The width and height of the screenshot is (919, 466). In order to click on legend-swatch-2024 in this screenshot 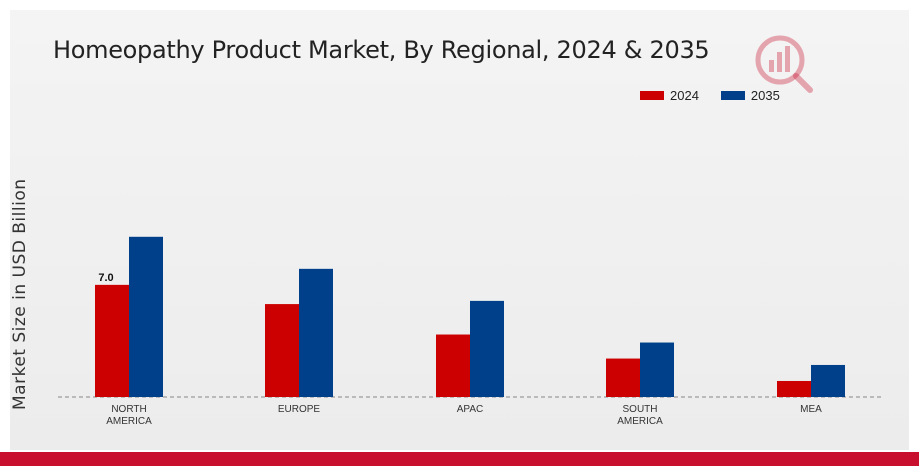, I will do `click(652, 95)`.